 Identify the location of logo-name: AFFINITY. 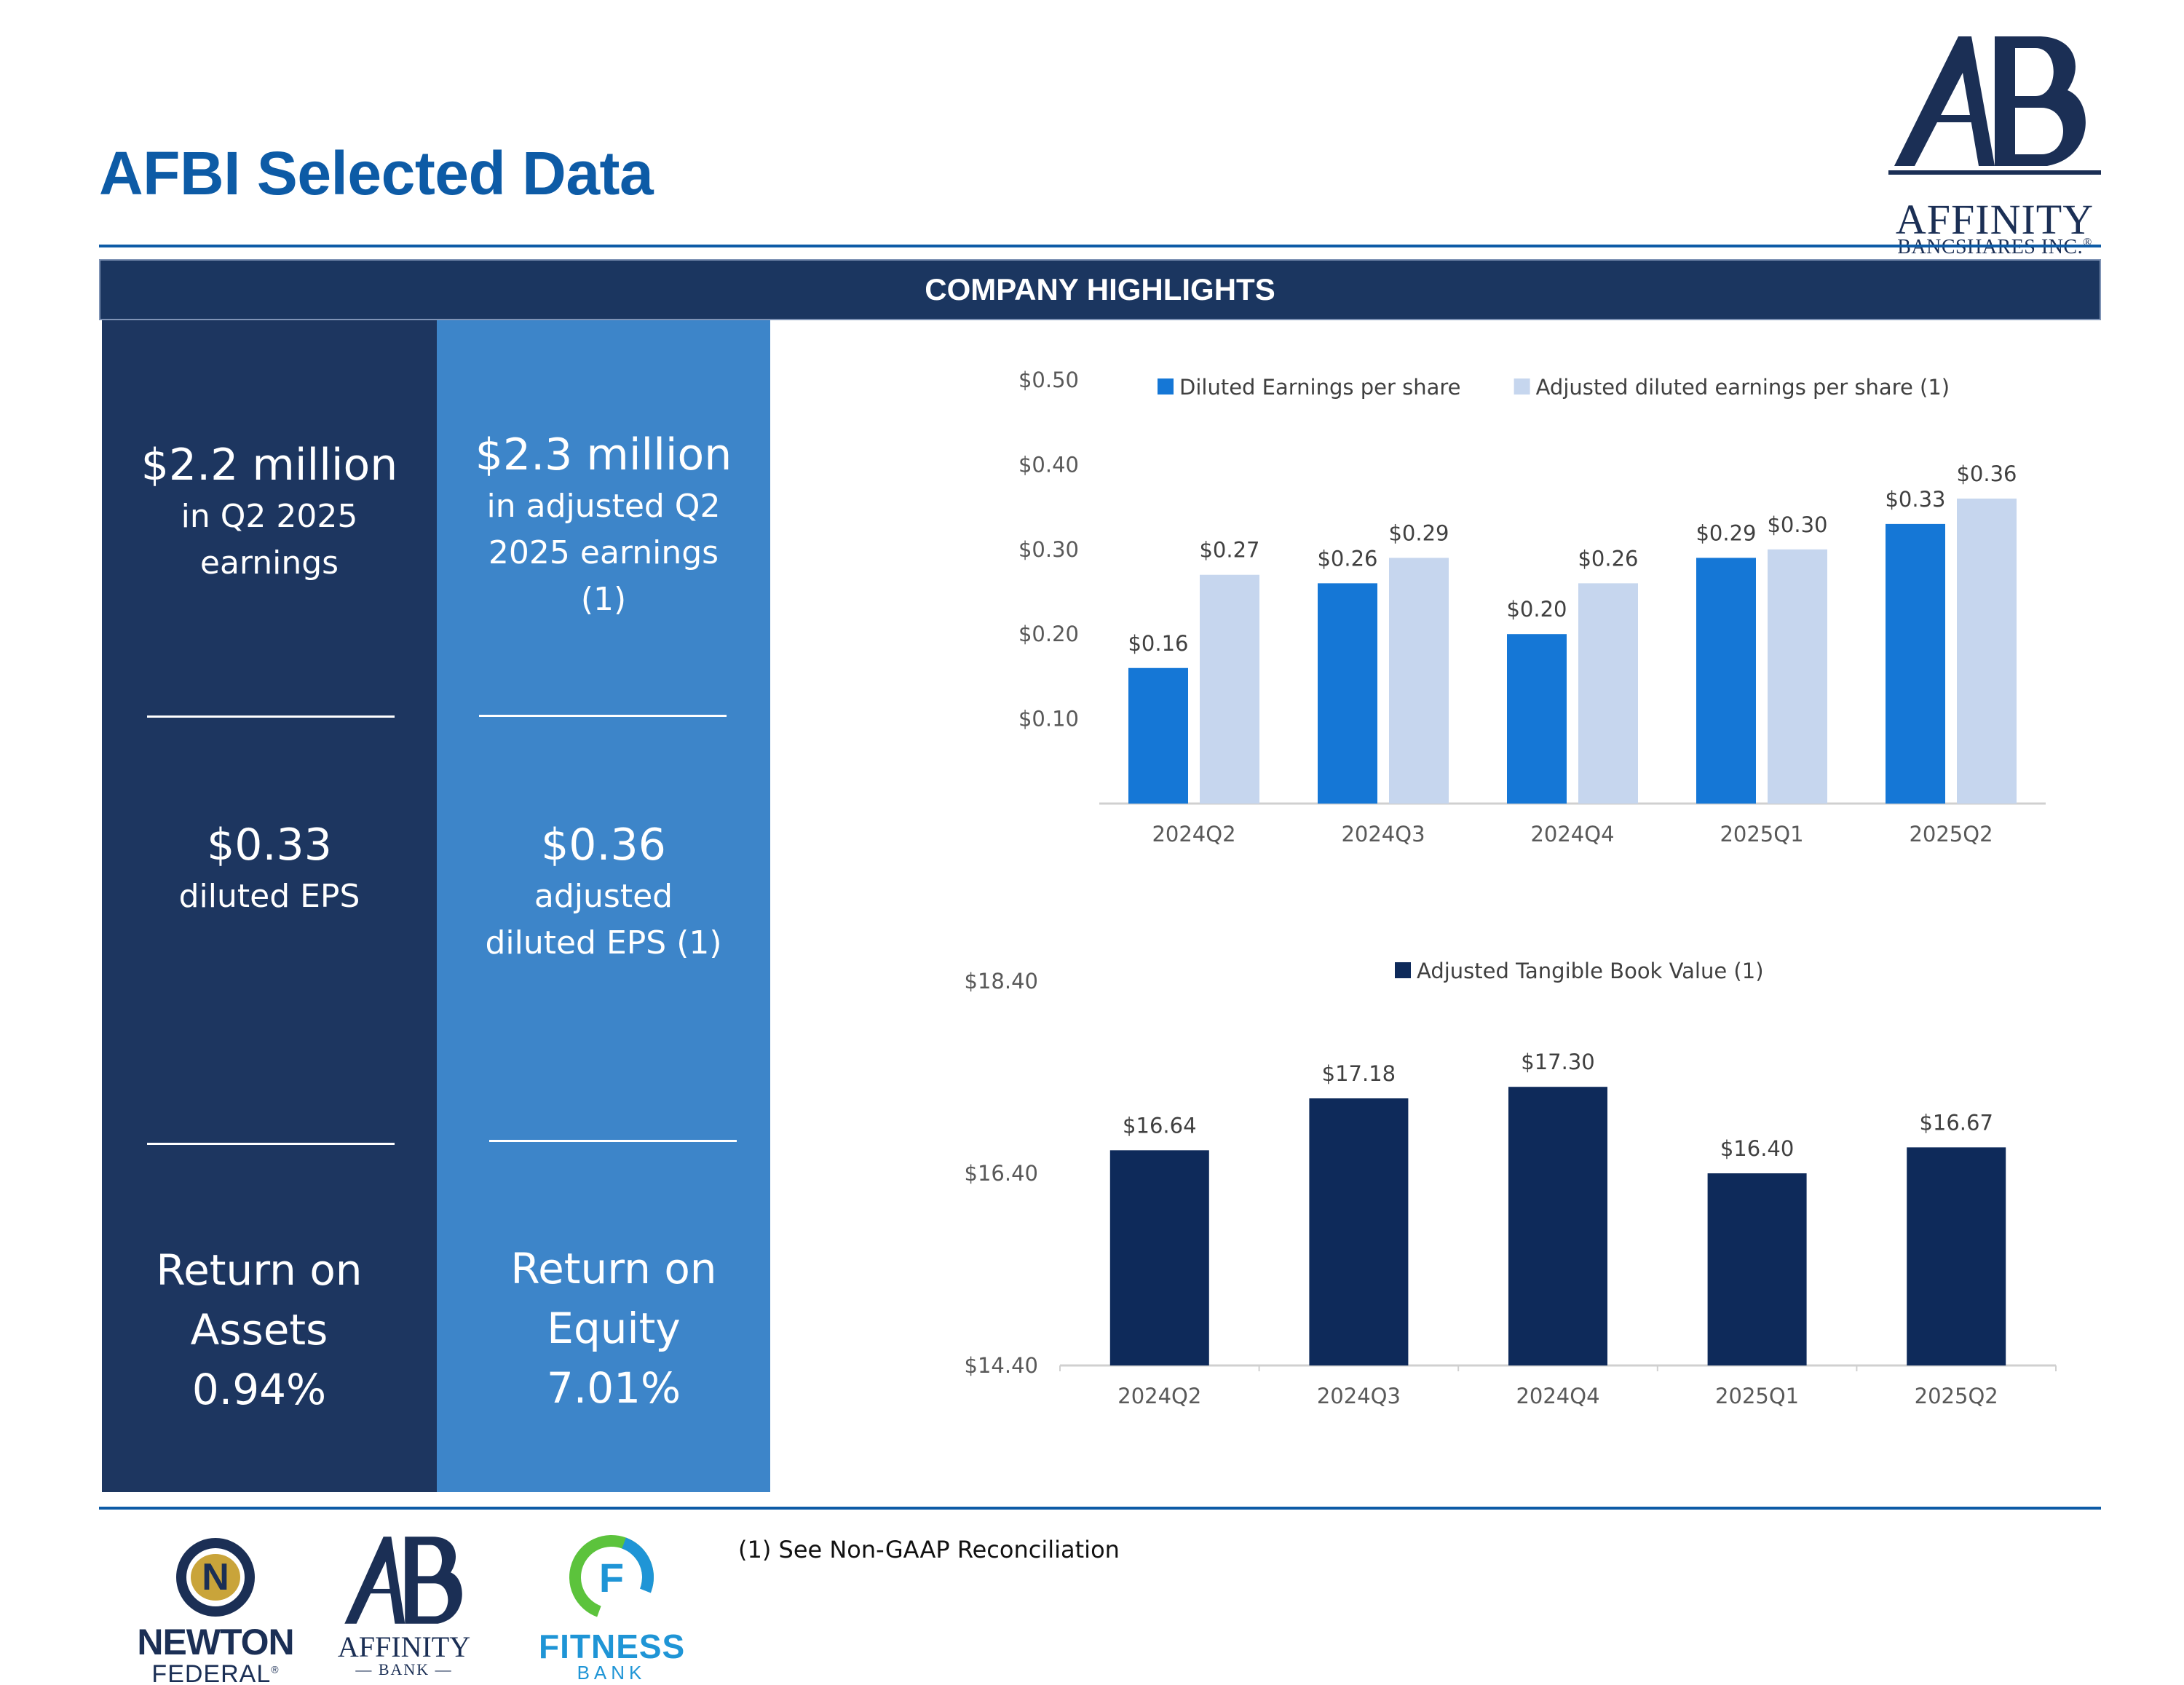
(1994, 219).